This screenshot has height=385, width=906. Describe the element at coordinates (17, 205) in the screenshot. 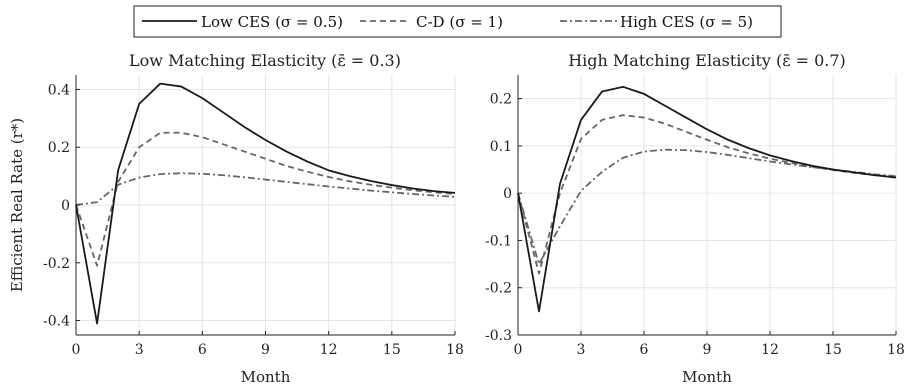

I see `y-axis-label: Efficient Real Rate (r*)` at that location.